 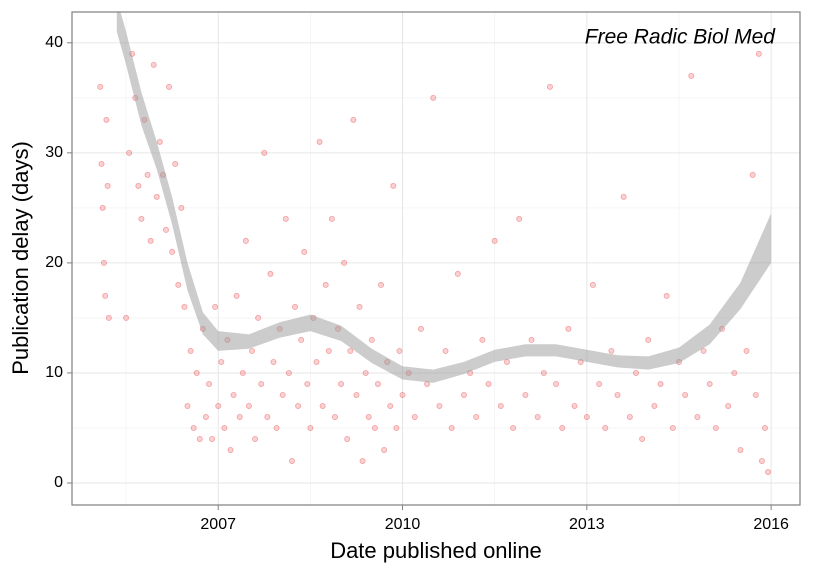 What do you see at coordinates (681, 37) in the screenshot?
I see `annotation: Free Radic Biol Med` at bounding box center [681, 37].